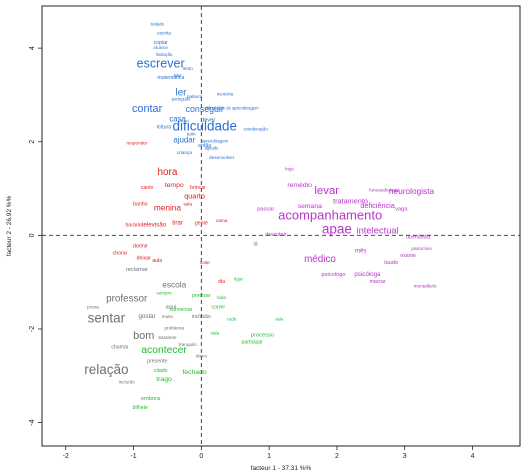 The height and width of the screenshot is (475, 527). What do you see at coordinates (320, 259) in the screenshot?
I see `point-label: médico` at bounding box center [320, 259].